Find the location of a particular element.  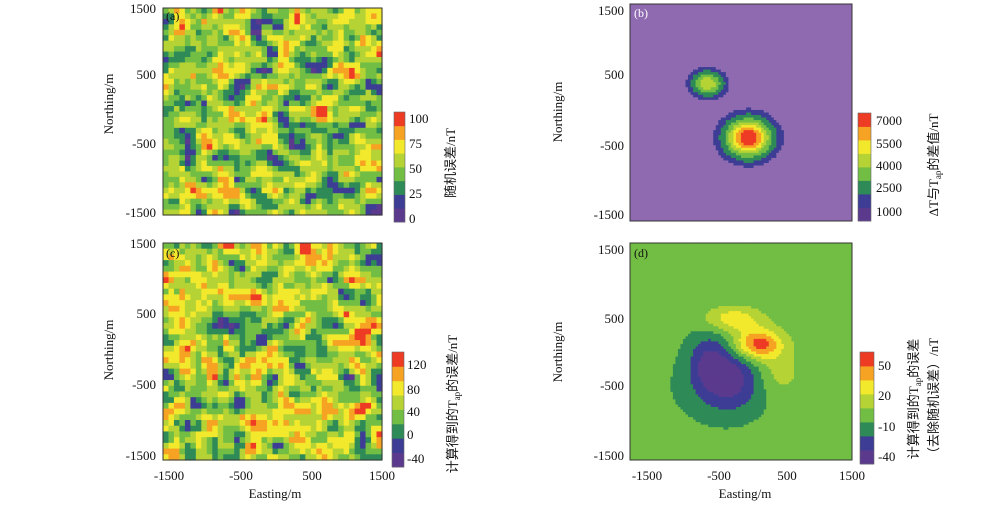

y-tick: 1500 is located at coordinates (143, 8).